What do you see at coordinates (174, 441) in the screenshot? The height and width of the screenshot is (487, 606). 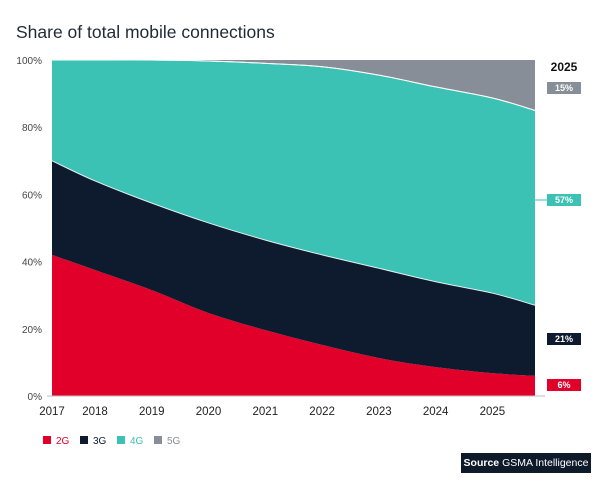 I see `legend-label-5g: 5G` at bounding box center [174, 441].